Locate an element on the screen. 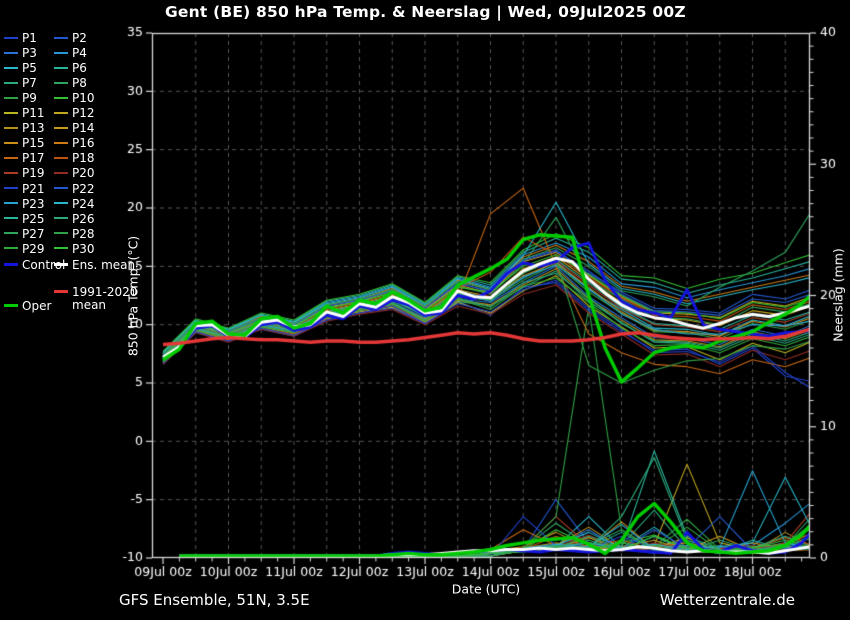 Image resolution: width=850 pixels, height=620 pixels. legend-item-p20: P20 is located at coordinates (74, 173).